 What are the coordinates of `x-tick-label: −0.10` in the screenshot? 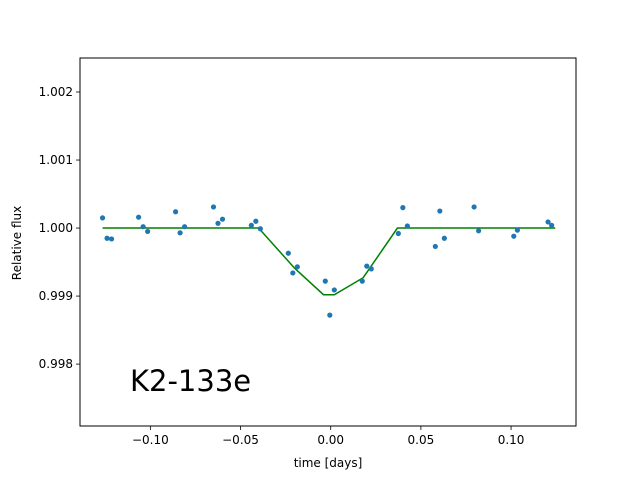 It's located at (150, 440).